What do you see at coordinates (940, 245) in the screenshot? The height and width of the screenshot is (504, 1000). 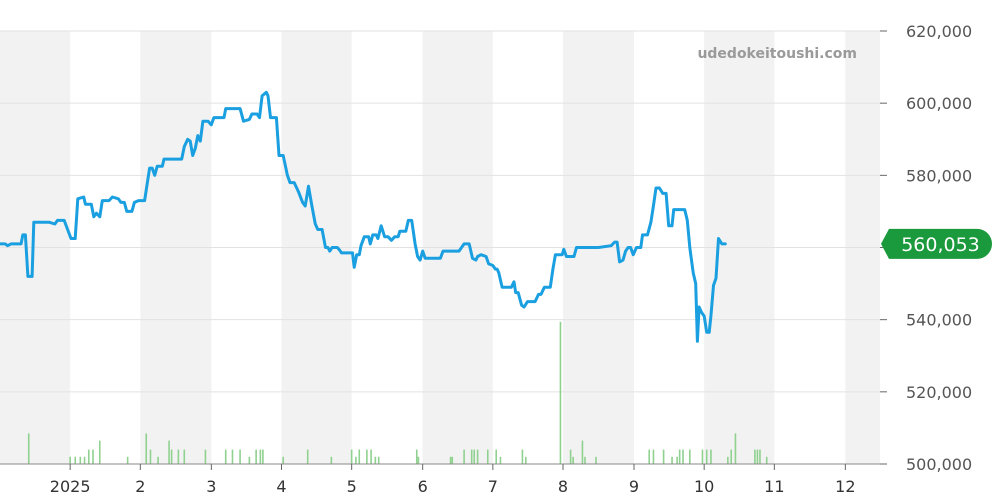 I see `current-value-label: 560,053` at bounding box center [940, 245].